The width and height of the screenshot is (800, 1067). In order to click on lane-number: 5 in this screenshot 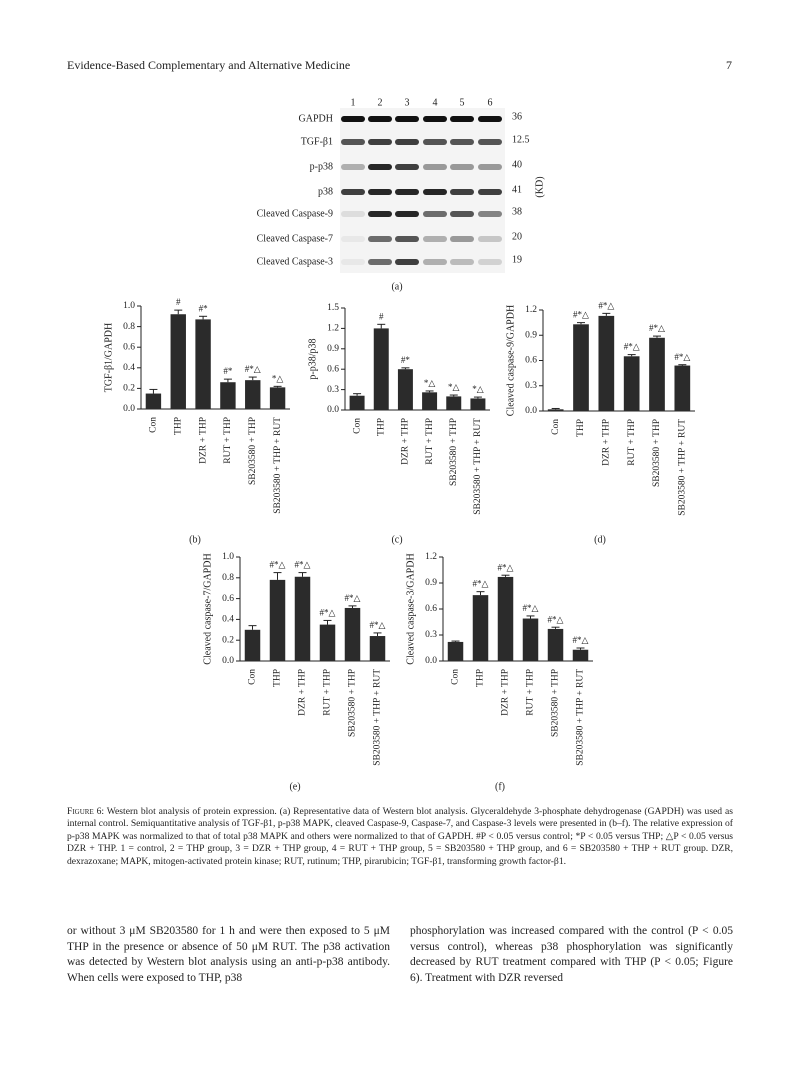, I will do `click(462, 102)`.